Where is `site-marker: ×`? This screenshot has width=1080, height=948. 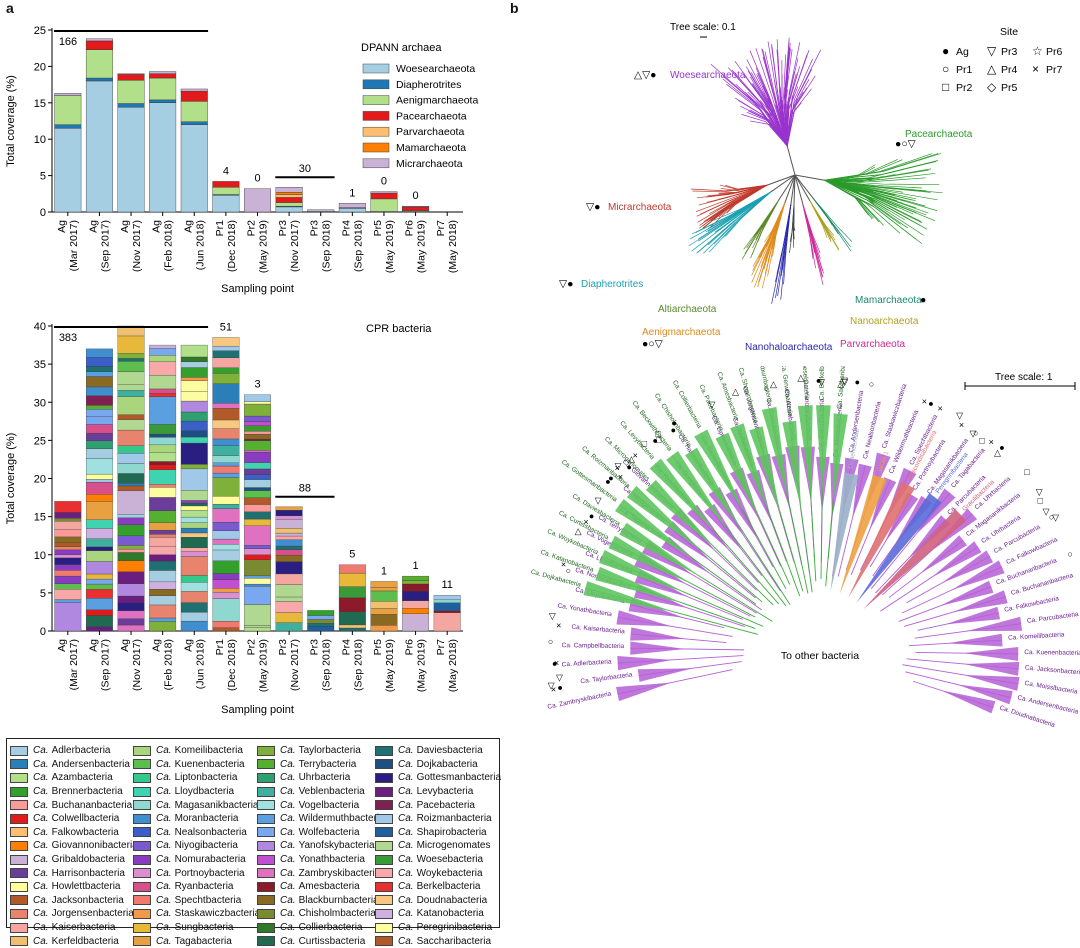 site-marker: × is located at coordinates (553, 690).